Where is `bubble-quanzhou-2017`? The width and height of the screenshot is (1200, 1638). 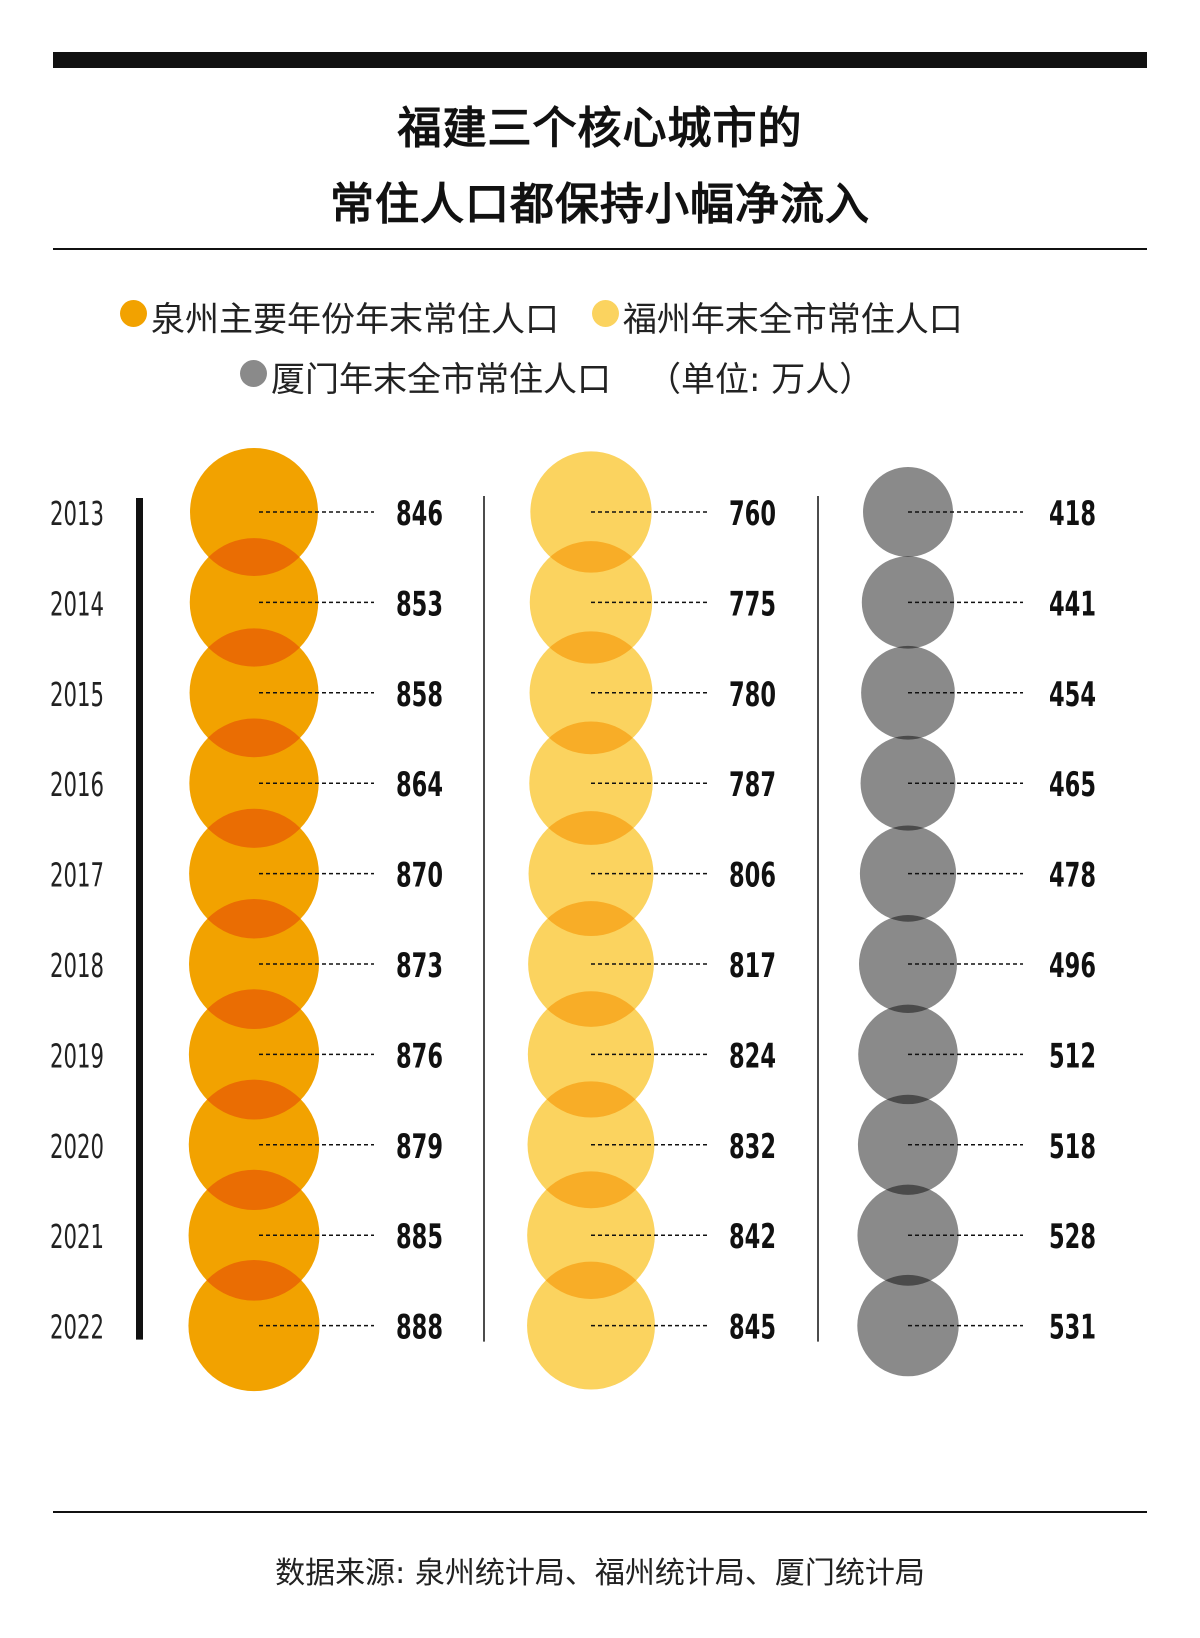
bubble-quanzhou-2017 is located at coordinates (254, 873).